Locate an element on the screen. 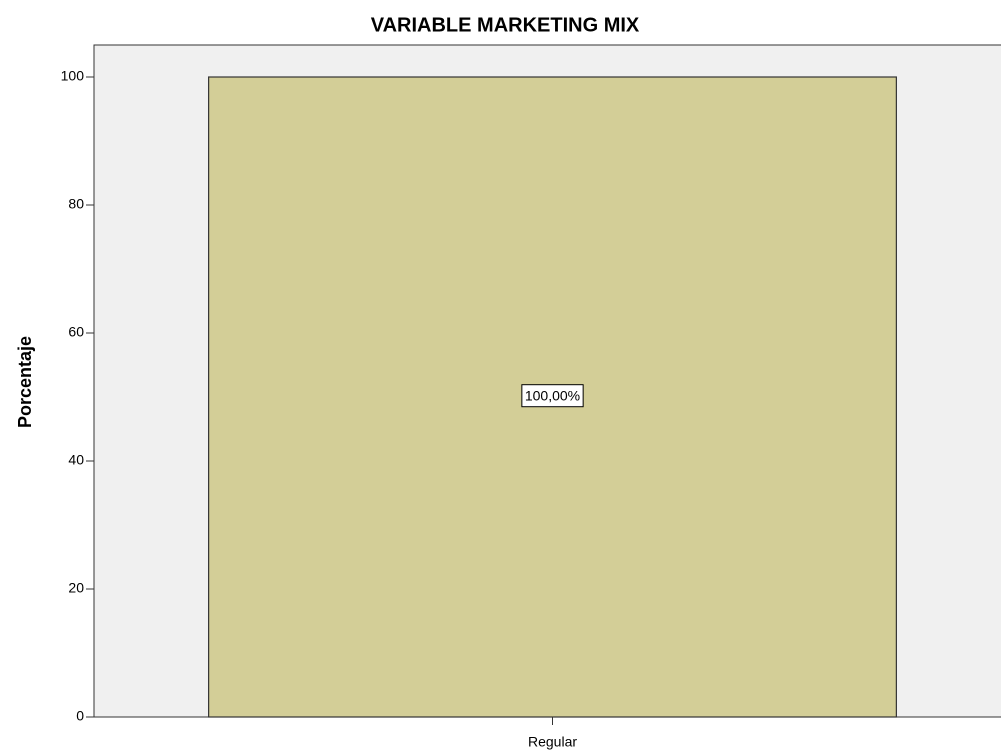 Image resolution: width=1001 pixels, height=752 pixels. y-tick-label: 40 is located at coordinates (76, 460).